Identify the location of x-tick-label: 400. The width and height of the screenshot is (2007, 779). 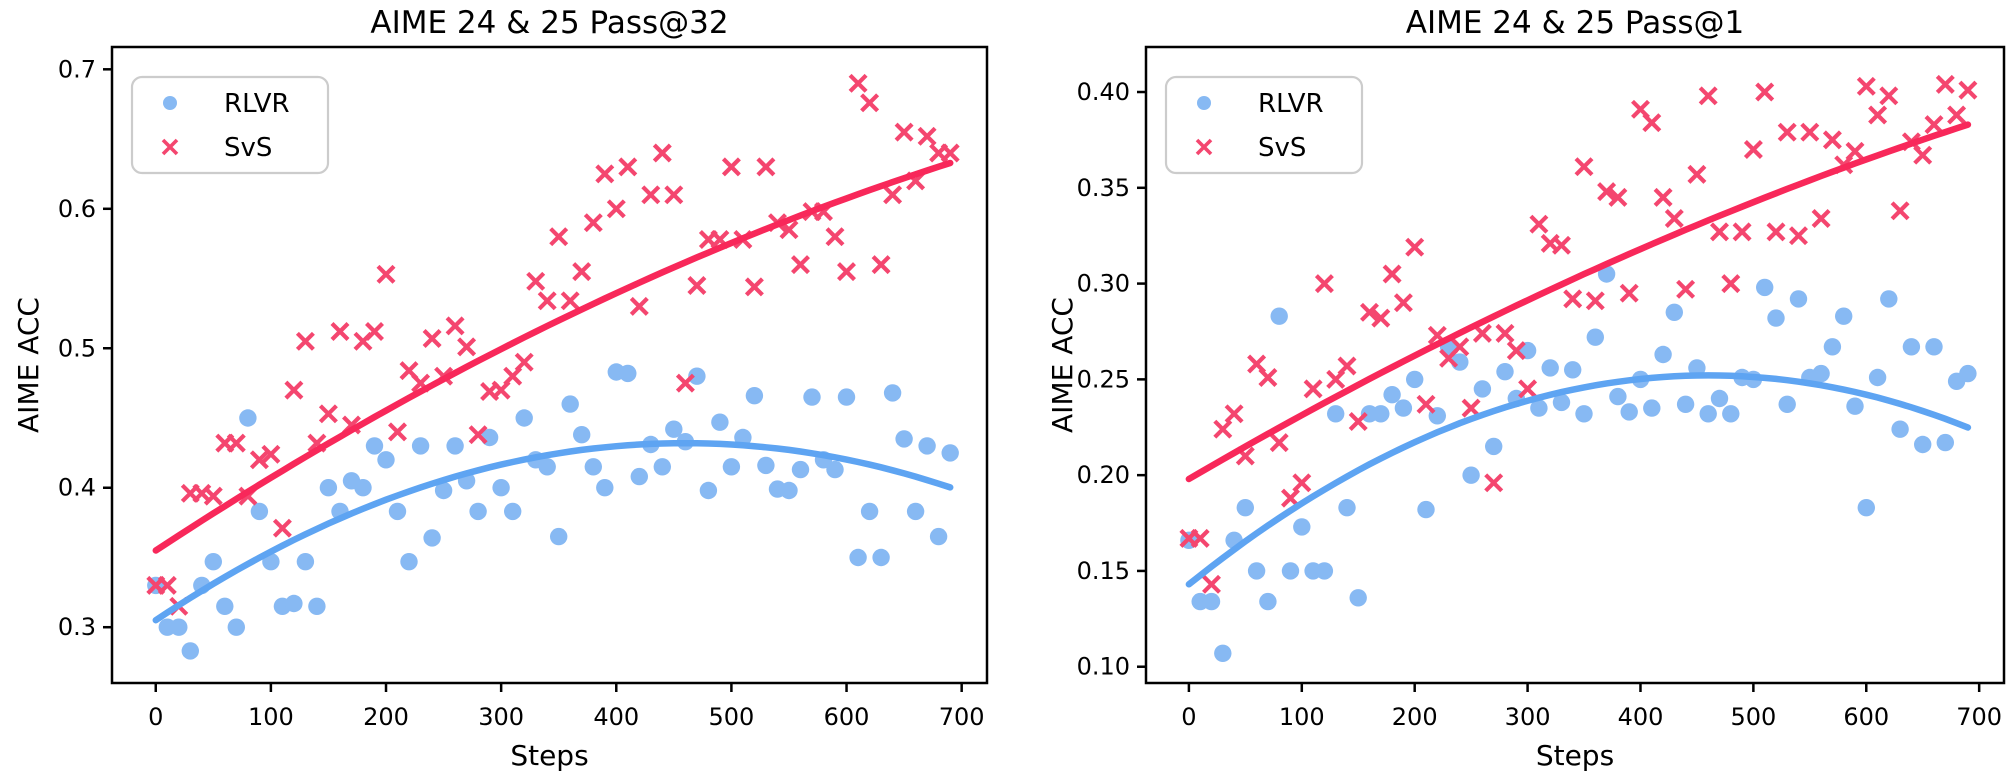
(616, 717).